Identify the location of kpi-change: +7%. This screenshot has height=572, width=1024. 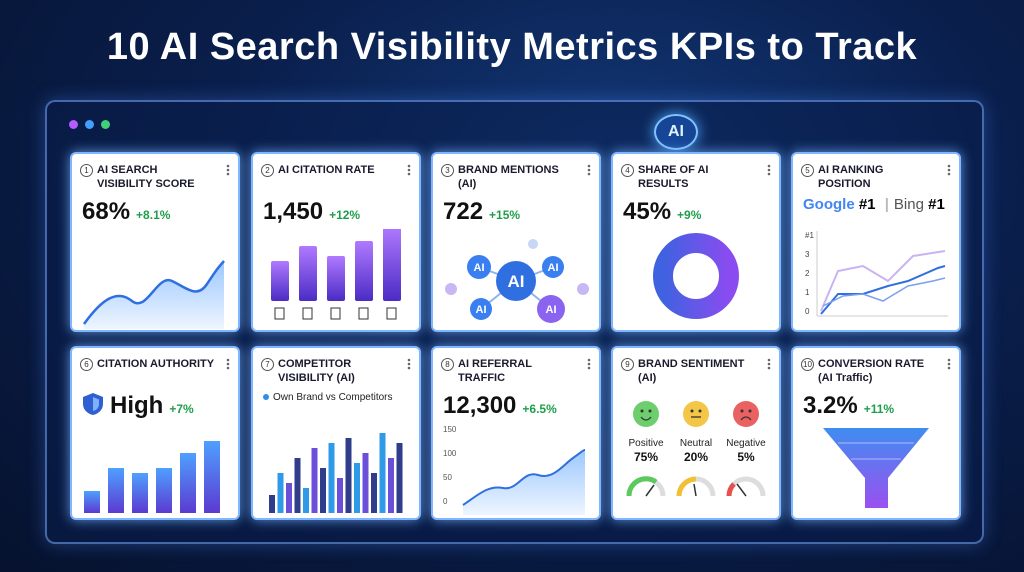
(181, 409).